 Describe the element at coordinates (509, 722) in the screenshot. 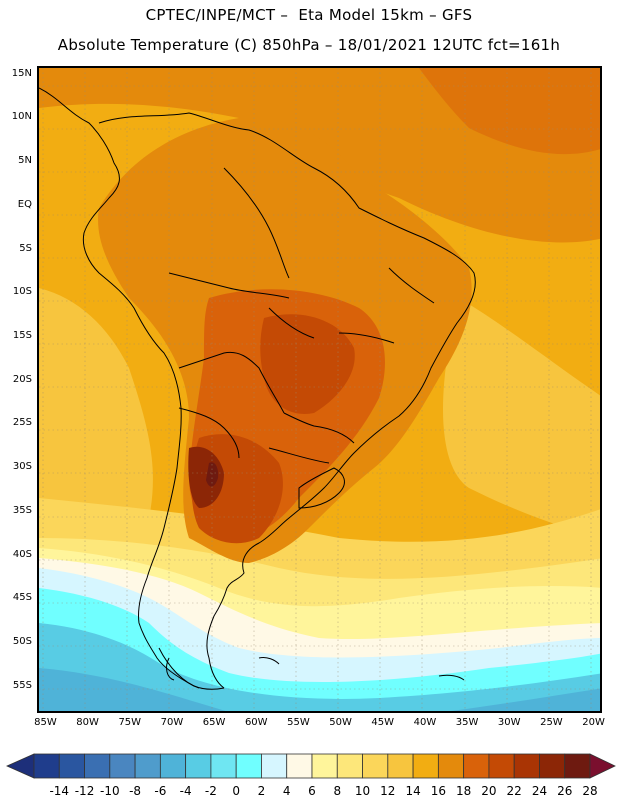

I see `lon-tick-label: 30W` at that location.